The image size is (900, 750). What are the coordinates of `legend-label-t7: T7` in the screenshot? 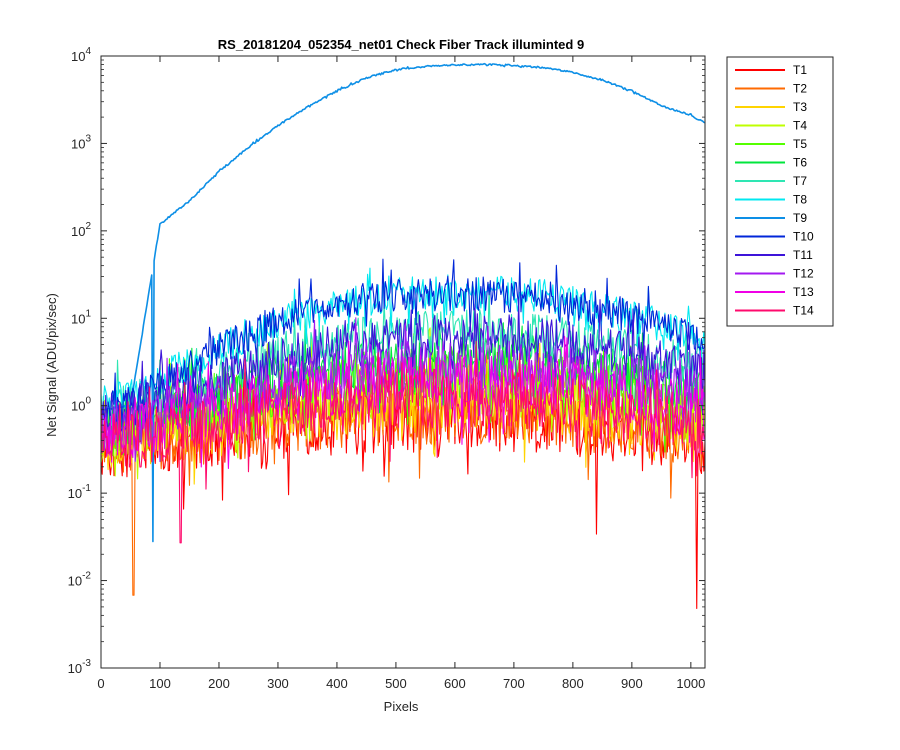 It's located at (800, 181).